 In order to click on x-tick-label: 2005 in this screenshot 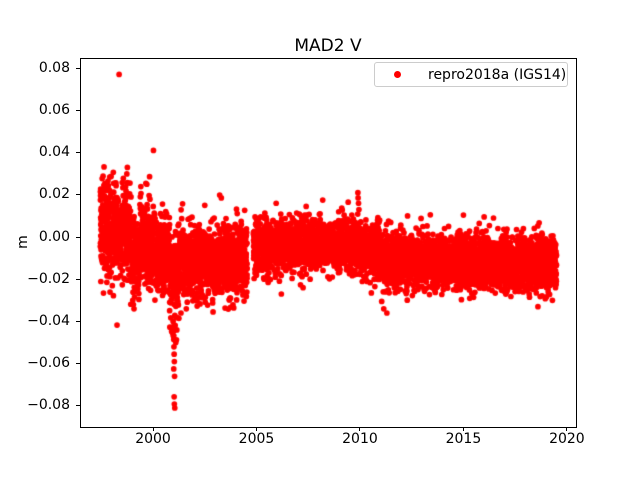, I will do `click(256, 439)`.